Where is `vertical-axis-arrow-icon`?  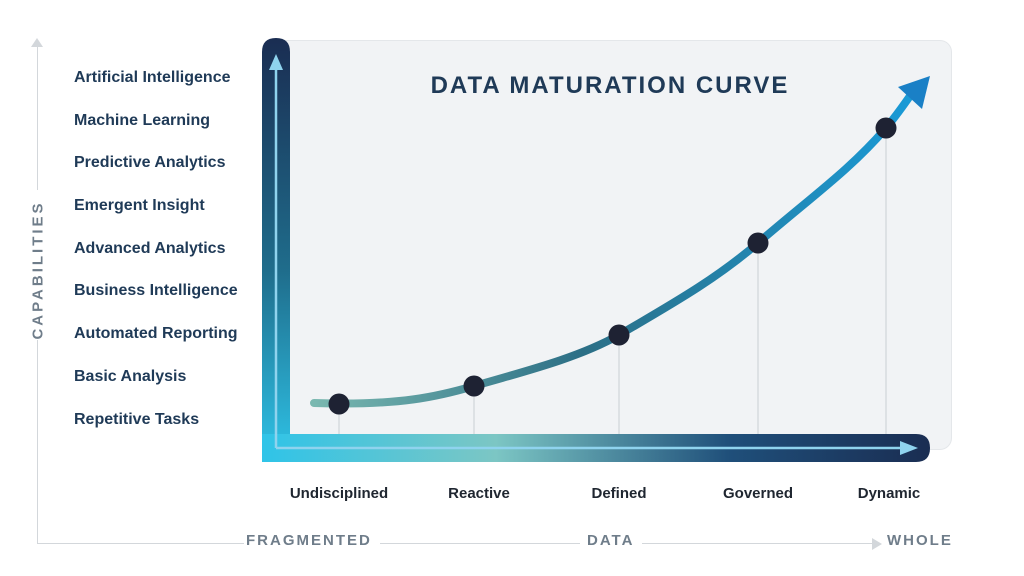 vertical-axis-arrow-icon is located at coordinates (276, 62).